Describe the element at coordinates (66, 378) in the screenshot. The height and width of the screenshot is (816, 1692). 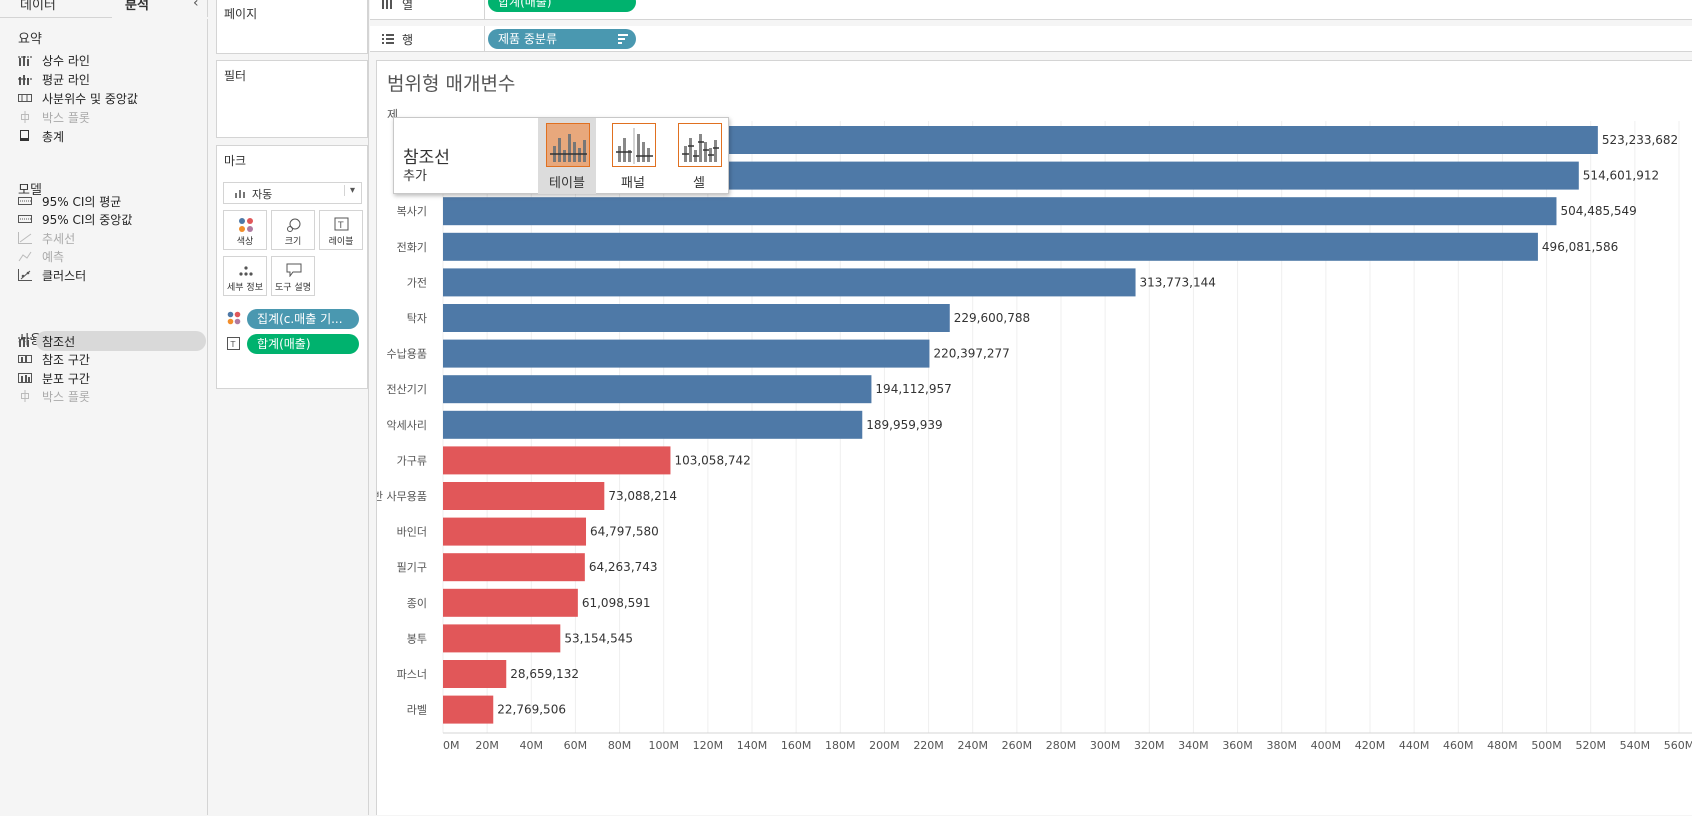
I see `analytics-item-label: 분포 구간` at that location.